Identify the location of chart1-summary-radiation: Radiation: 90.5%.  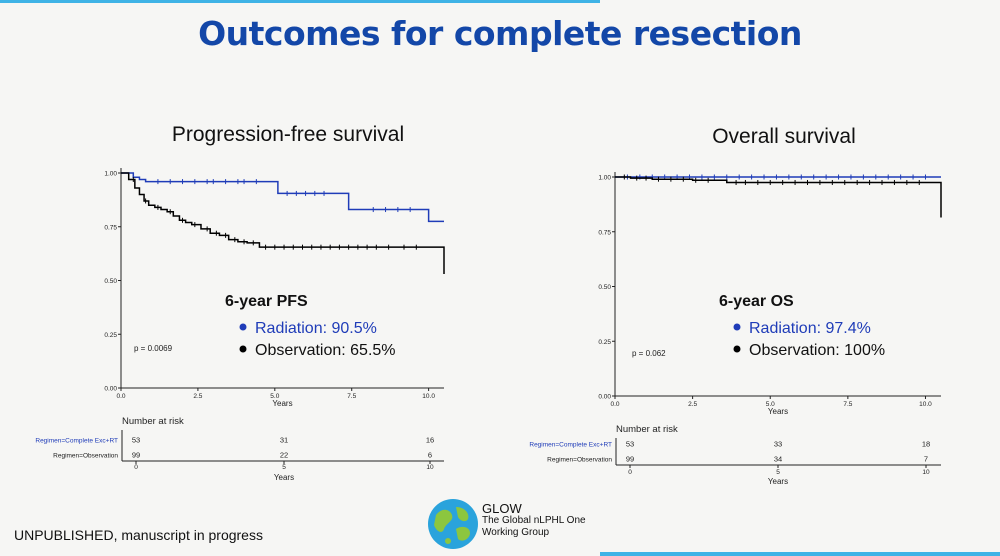
(316, 328).